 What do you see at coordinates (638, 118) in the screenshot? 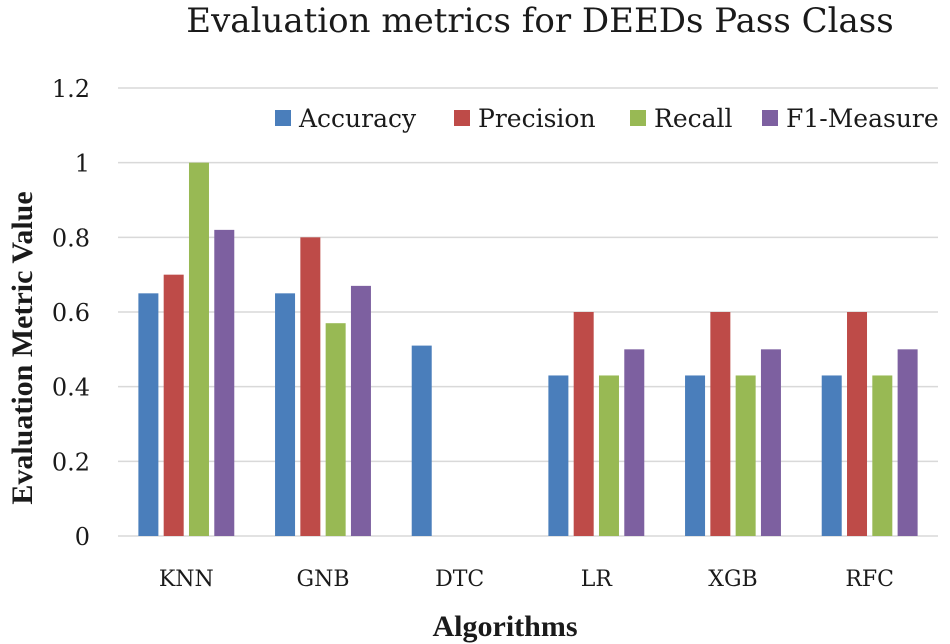
I see `legend-swatch-recall` at bounding box center [638, 118].